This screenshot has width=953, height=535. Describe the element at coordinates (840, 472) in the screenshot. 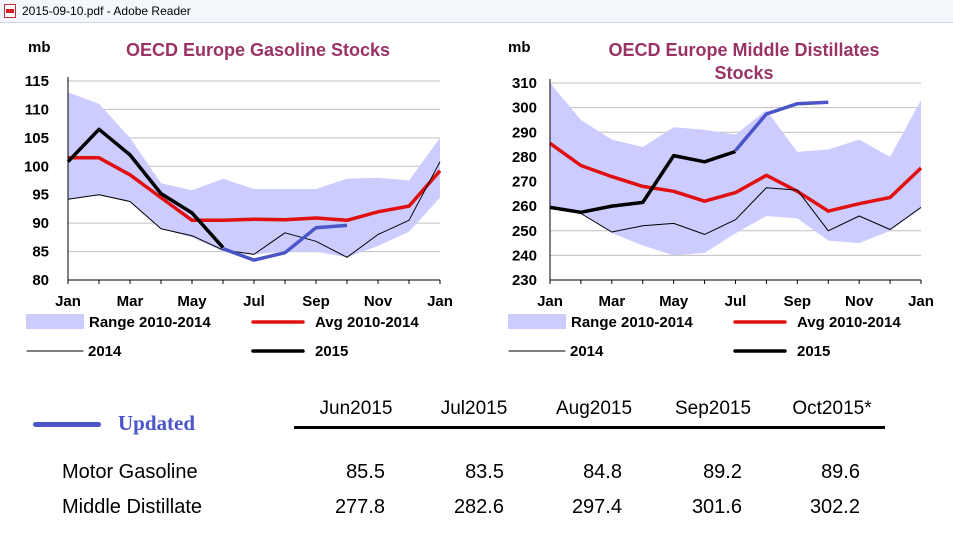

I see `table-cell: 89.6` at that location.